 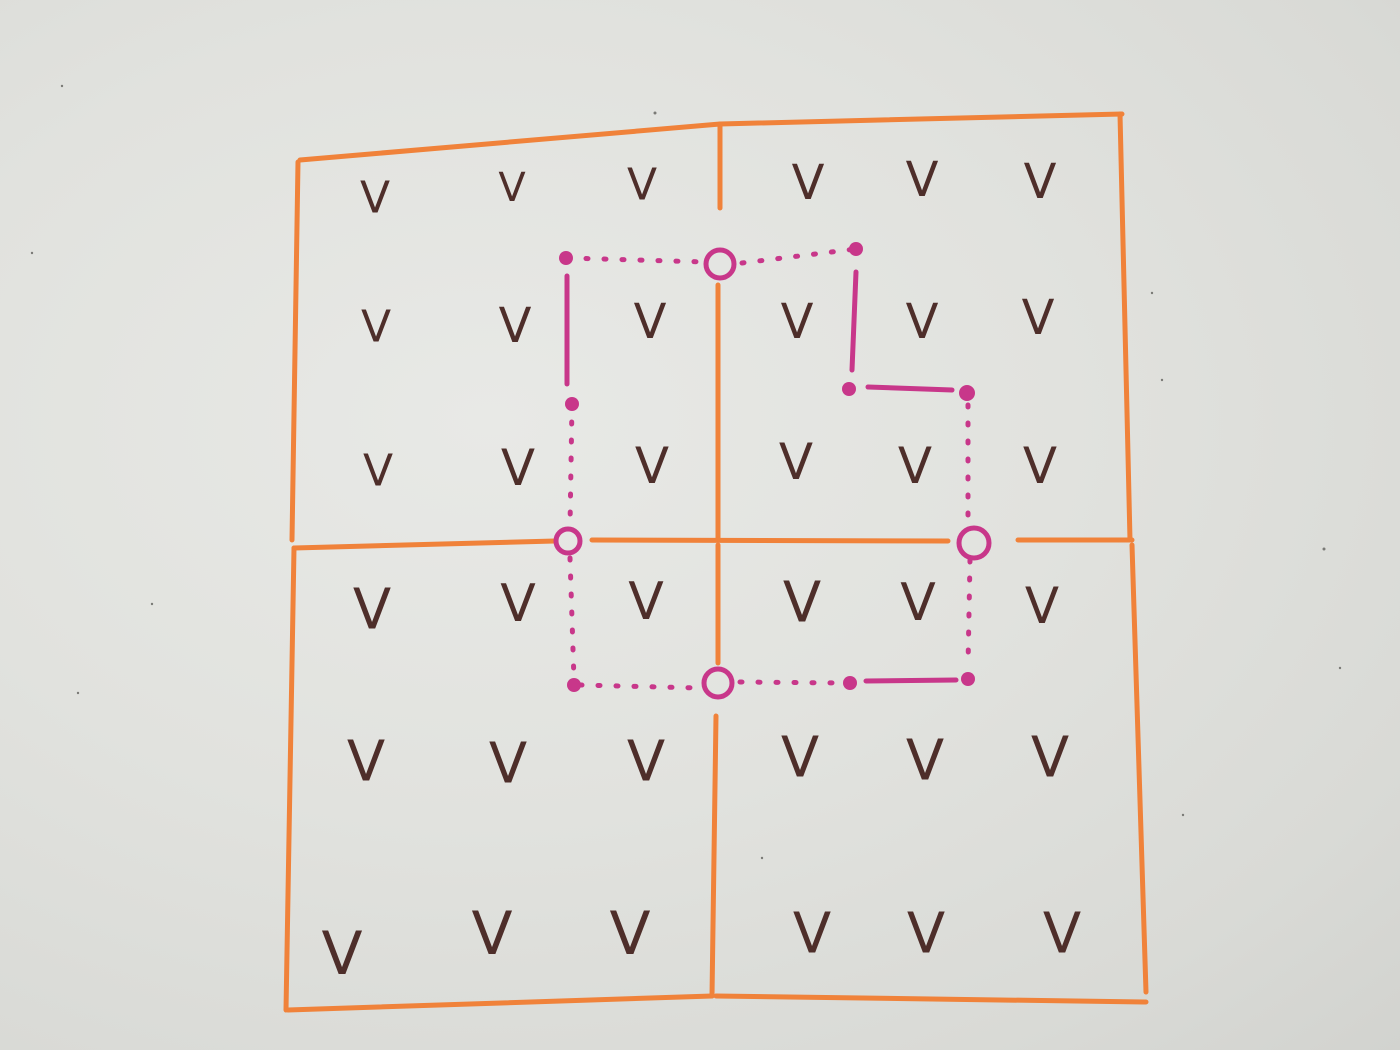 I want to click on region-edge-bottom-right, so click(x=911, y=680).